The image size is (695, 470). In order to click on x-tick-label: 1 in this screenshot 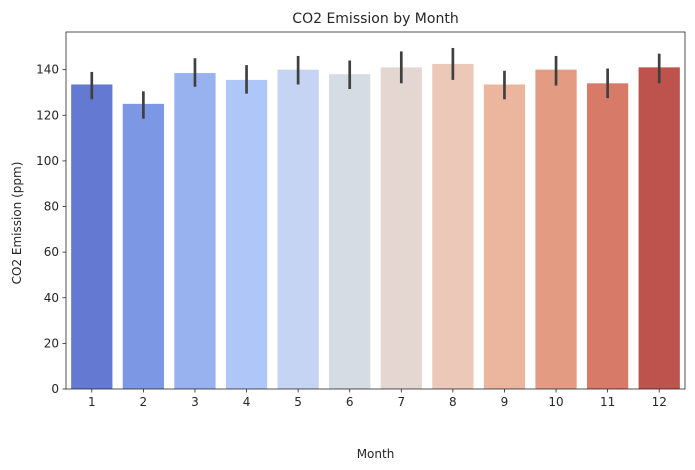, I will do `click(92, 402)`.